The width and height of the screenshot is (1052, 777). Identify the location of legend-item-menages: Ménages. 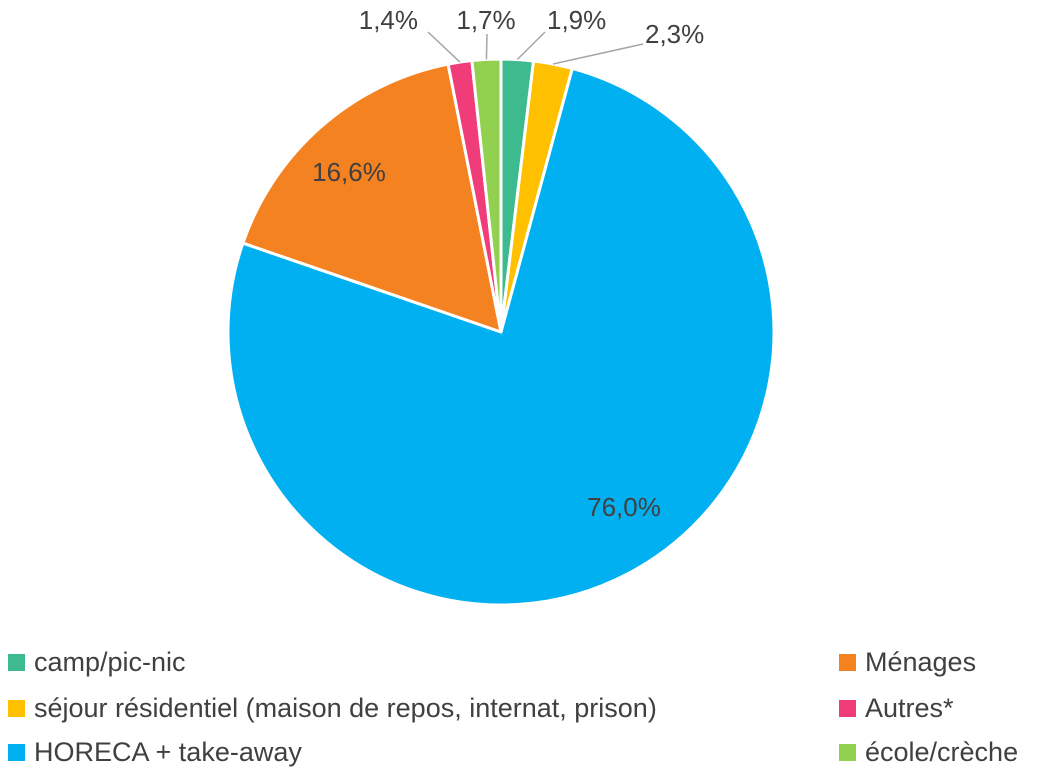
(907, 662).